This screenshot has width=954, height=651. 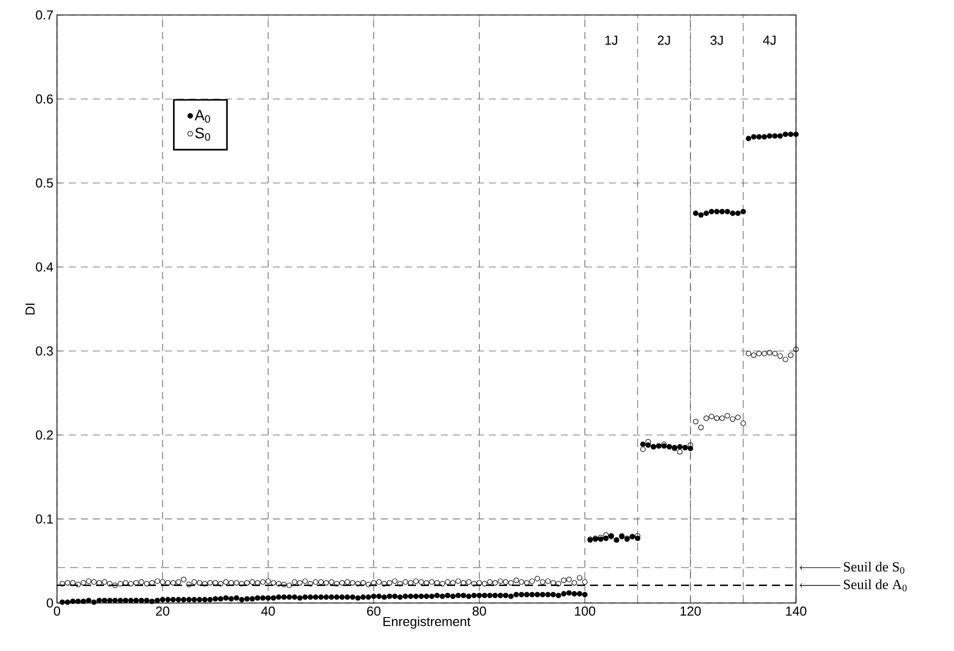 What do you see at coordinates (57, 611) in the screenshot?
I see `x-tick-label: 0` at bounding box center [57, 611].